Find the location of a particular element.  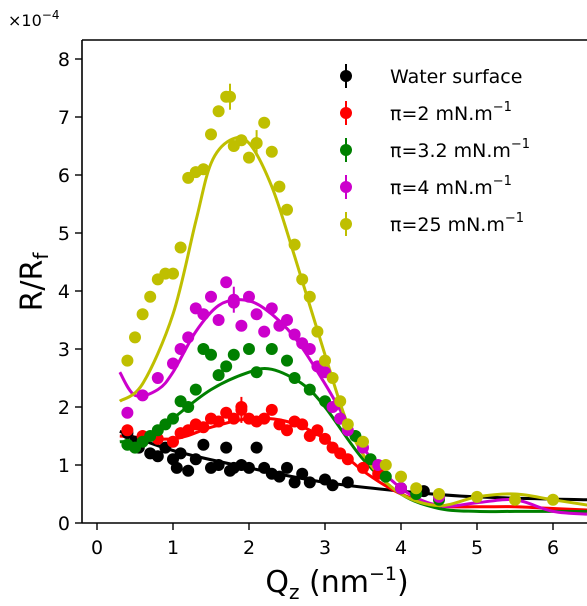

y-tick-label: 7 is located at coordinates (64, 118).